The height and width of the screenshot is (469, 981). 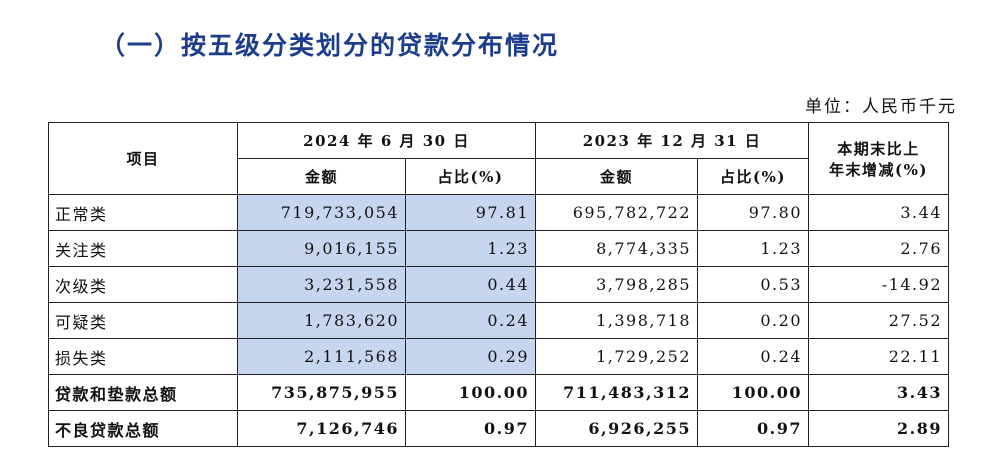 I want to click on cell: 0.44, so click(x=470, y=284).